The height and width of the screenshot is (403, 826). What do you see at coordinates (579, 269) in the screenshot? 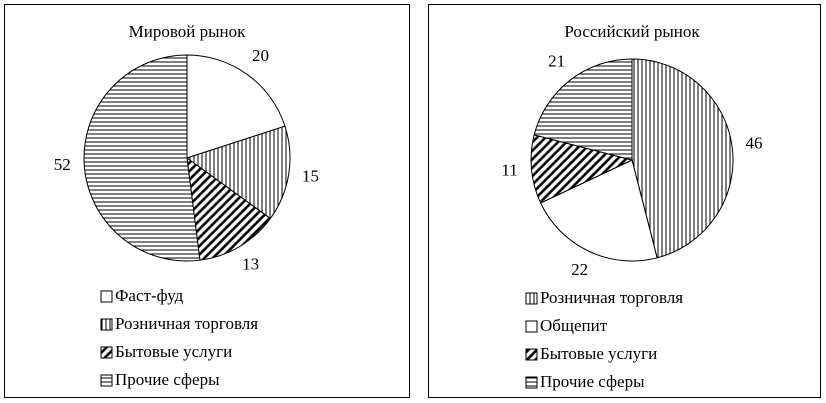
I see `data-label: 22` at bounding box center [579, 269].